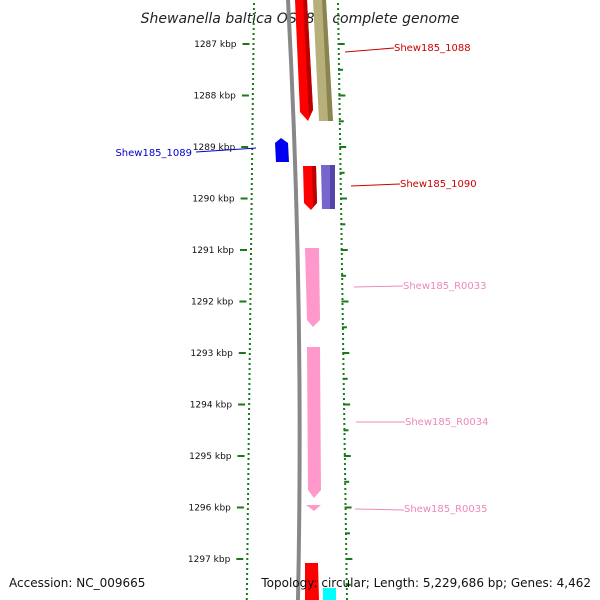 The image size is (600, 600). I want to click on genome-backbone, so click(294, 300).